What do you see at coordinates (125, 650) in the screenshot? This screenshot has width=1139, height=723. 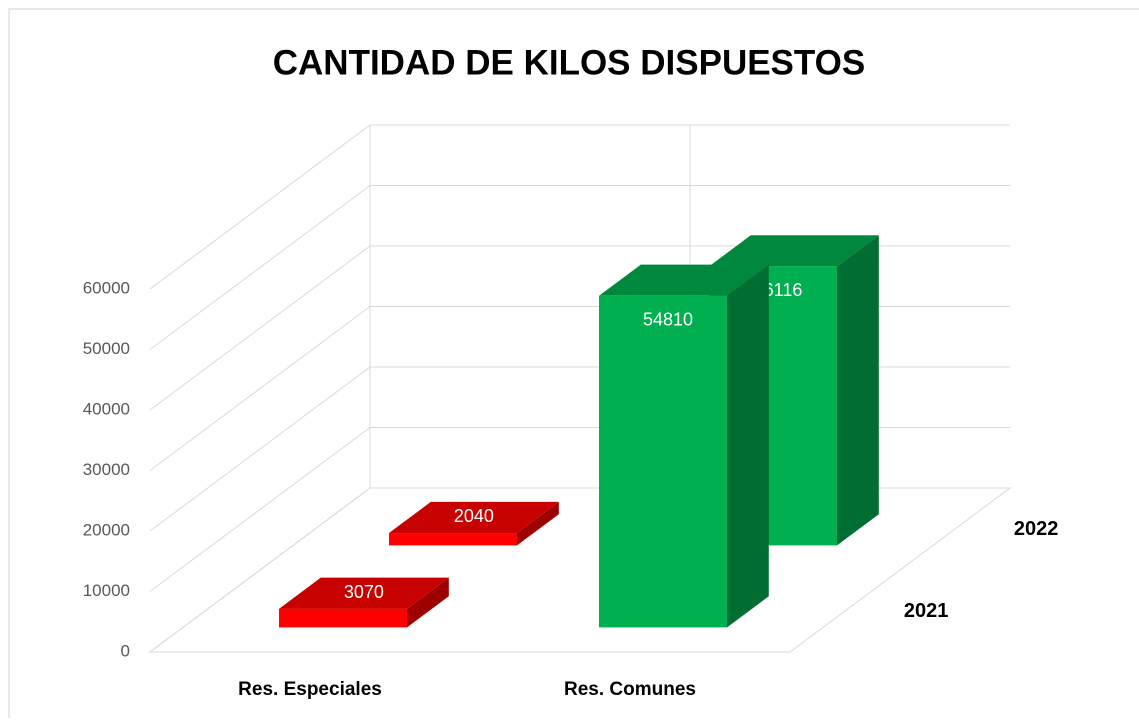 I see `y-tick-label: 0` at bounding box center [125, 650].